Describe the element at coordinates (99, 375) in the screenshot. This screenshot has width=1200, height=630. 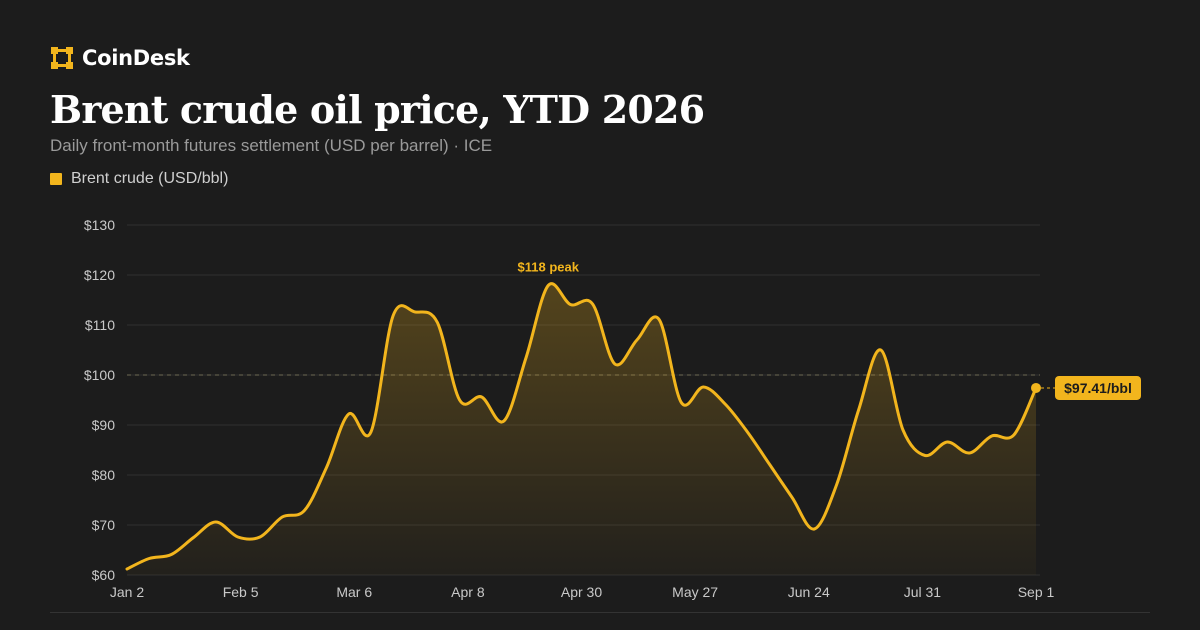
I see `y-tick-label: $100` at that location.